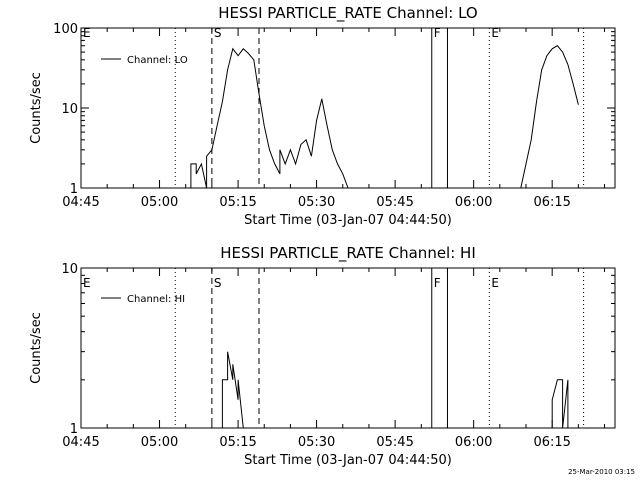  I want to click on legend-entry: Channel: HI, so click(156, 299).